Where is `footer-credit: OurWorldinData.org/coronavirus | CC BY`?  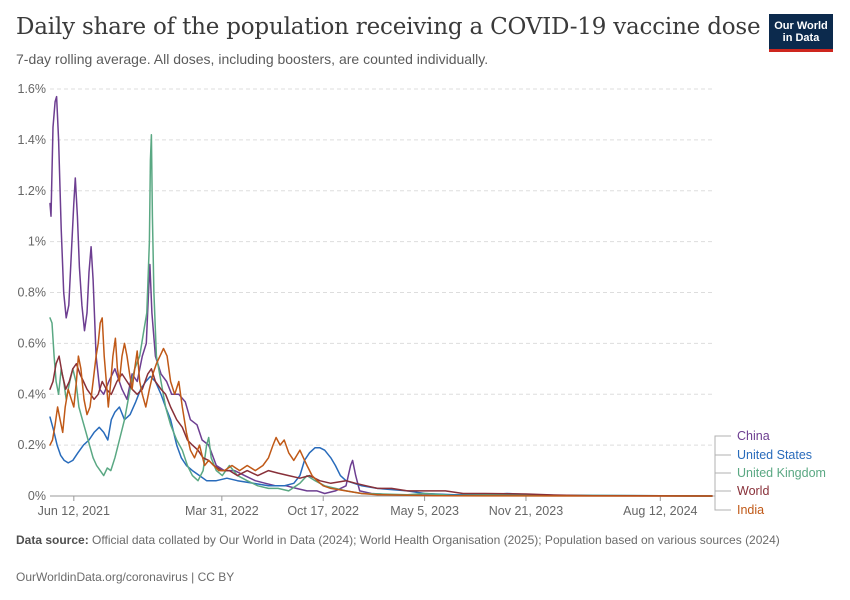
footer-credit: OurWorldinData.org/coronavirus | CC BY is located at coordinates (125, 577).